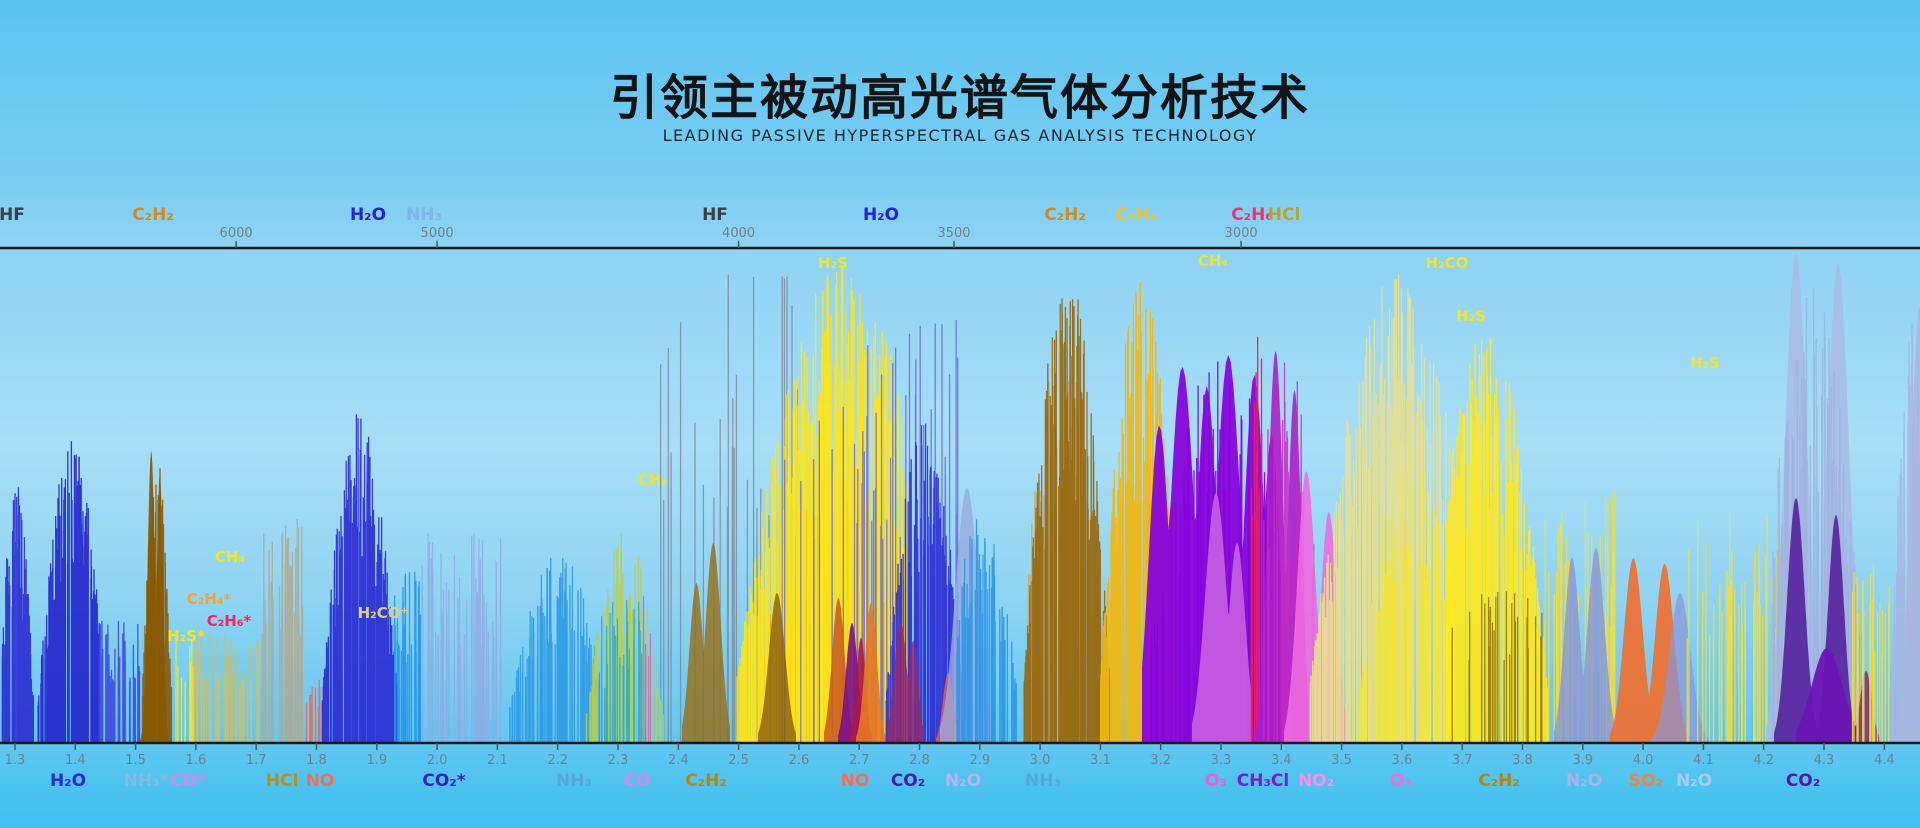 The image size is (1920, 828). I want to click on bottom-gas-label: NO₂, so click(1316, 781).